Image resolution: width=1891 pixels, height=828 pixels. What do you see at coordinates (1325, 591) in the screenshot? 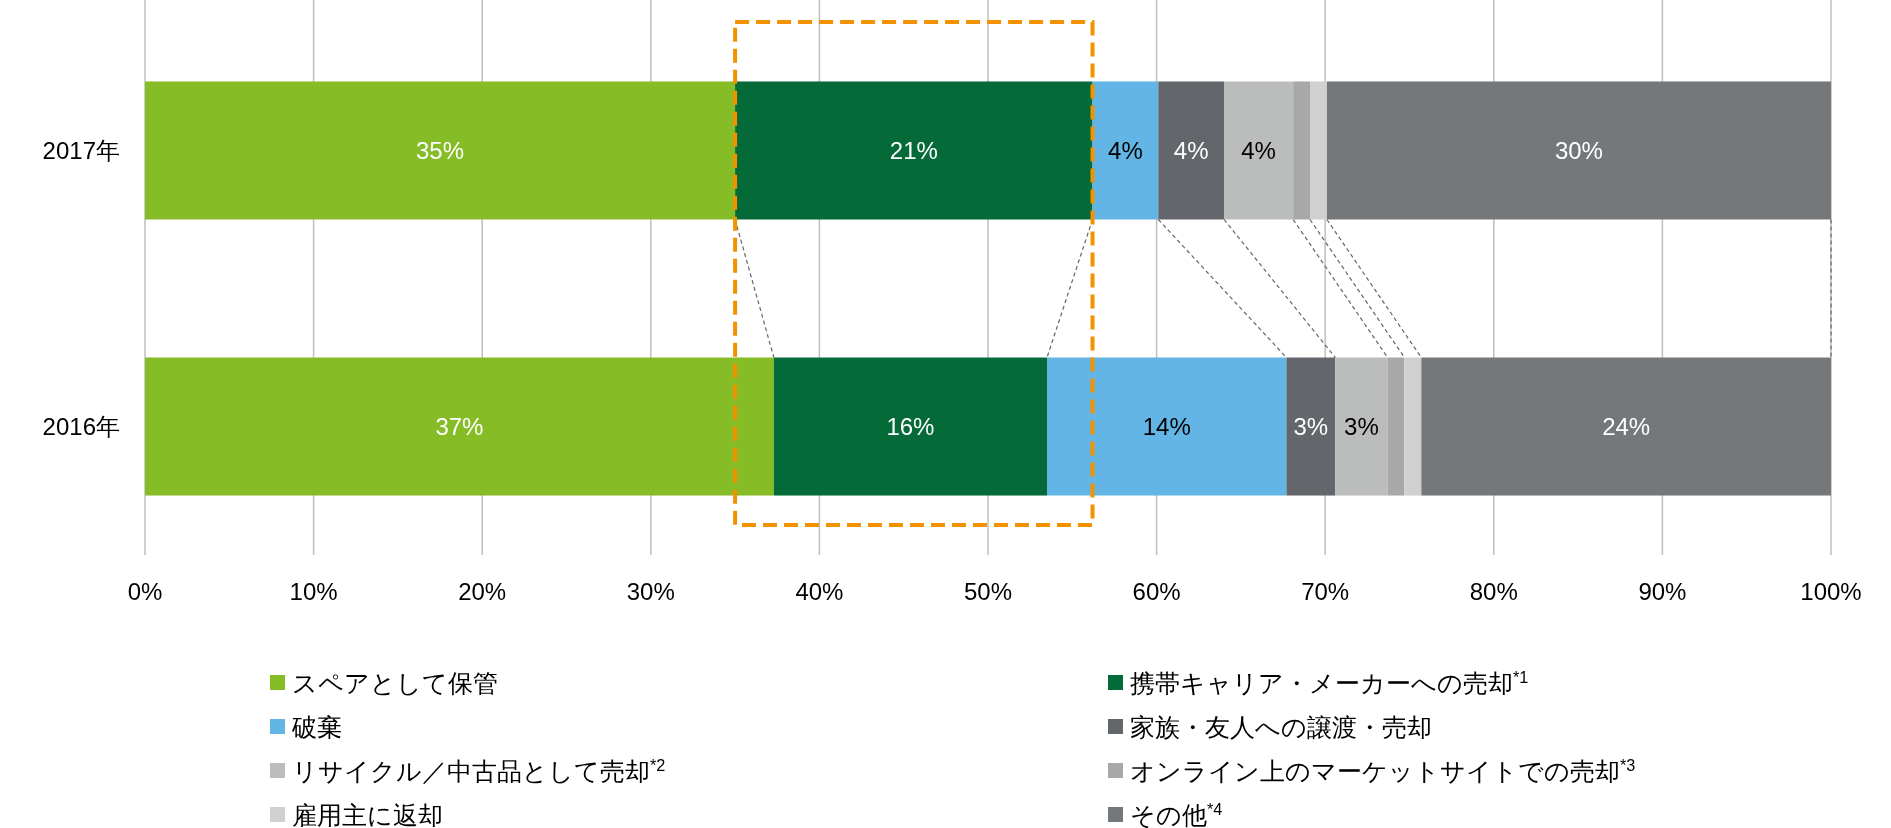
I see `x-tick-label: 70%` at bounding box center [1325, 591].